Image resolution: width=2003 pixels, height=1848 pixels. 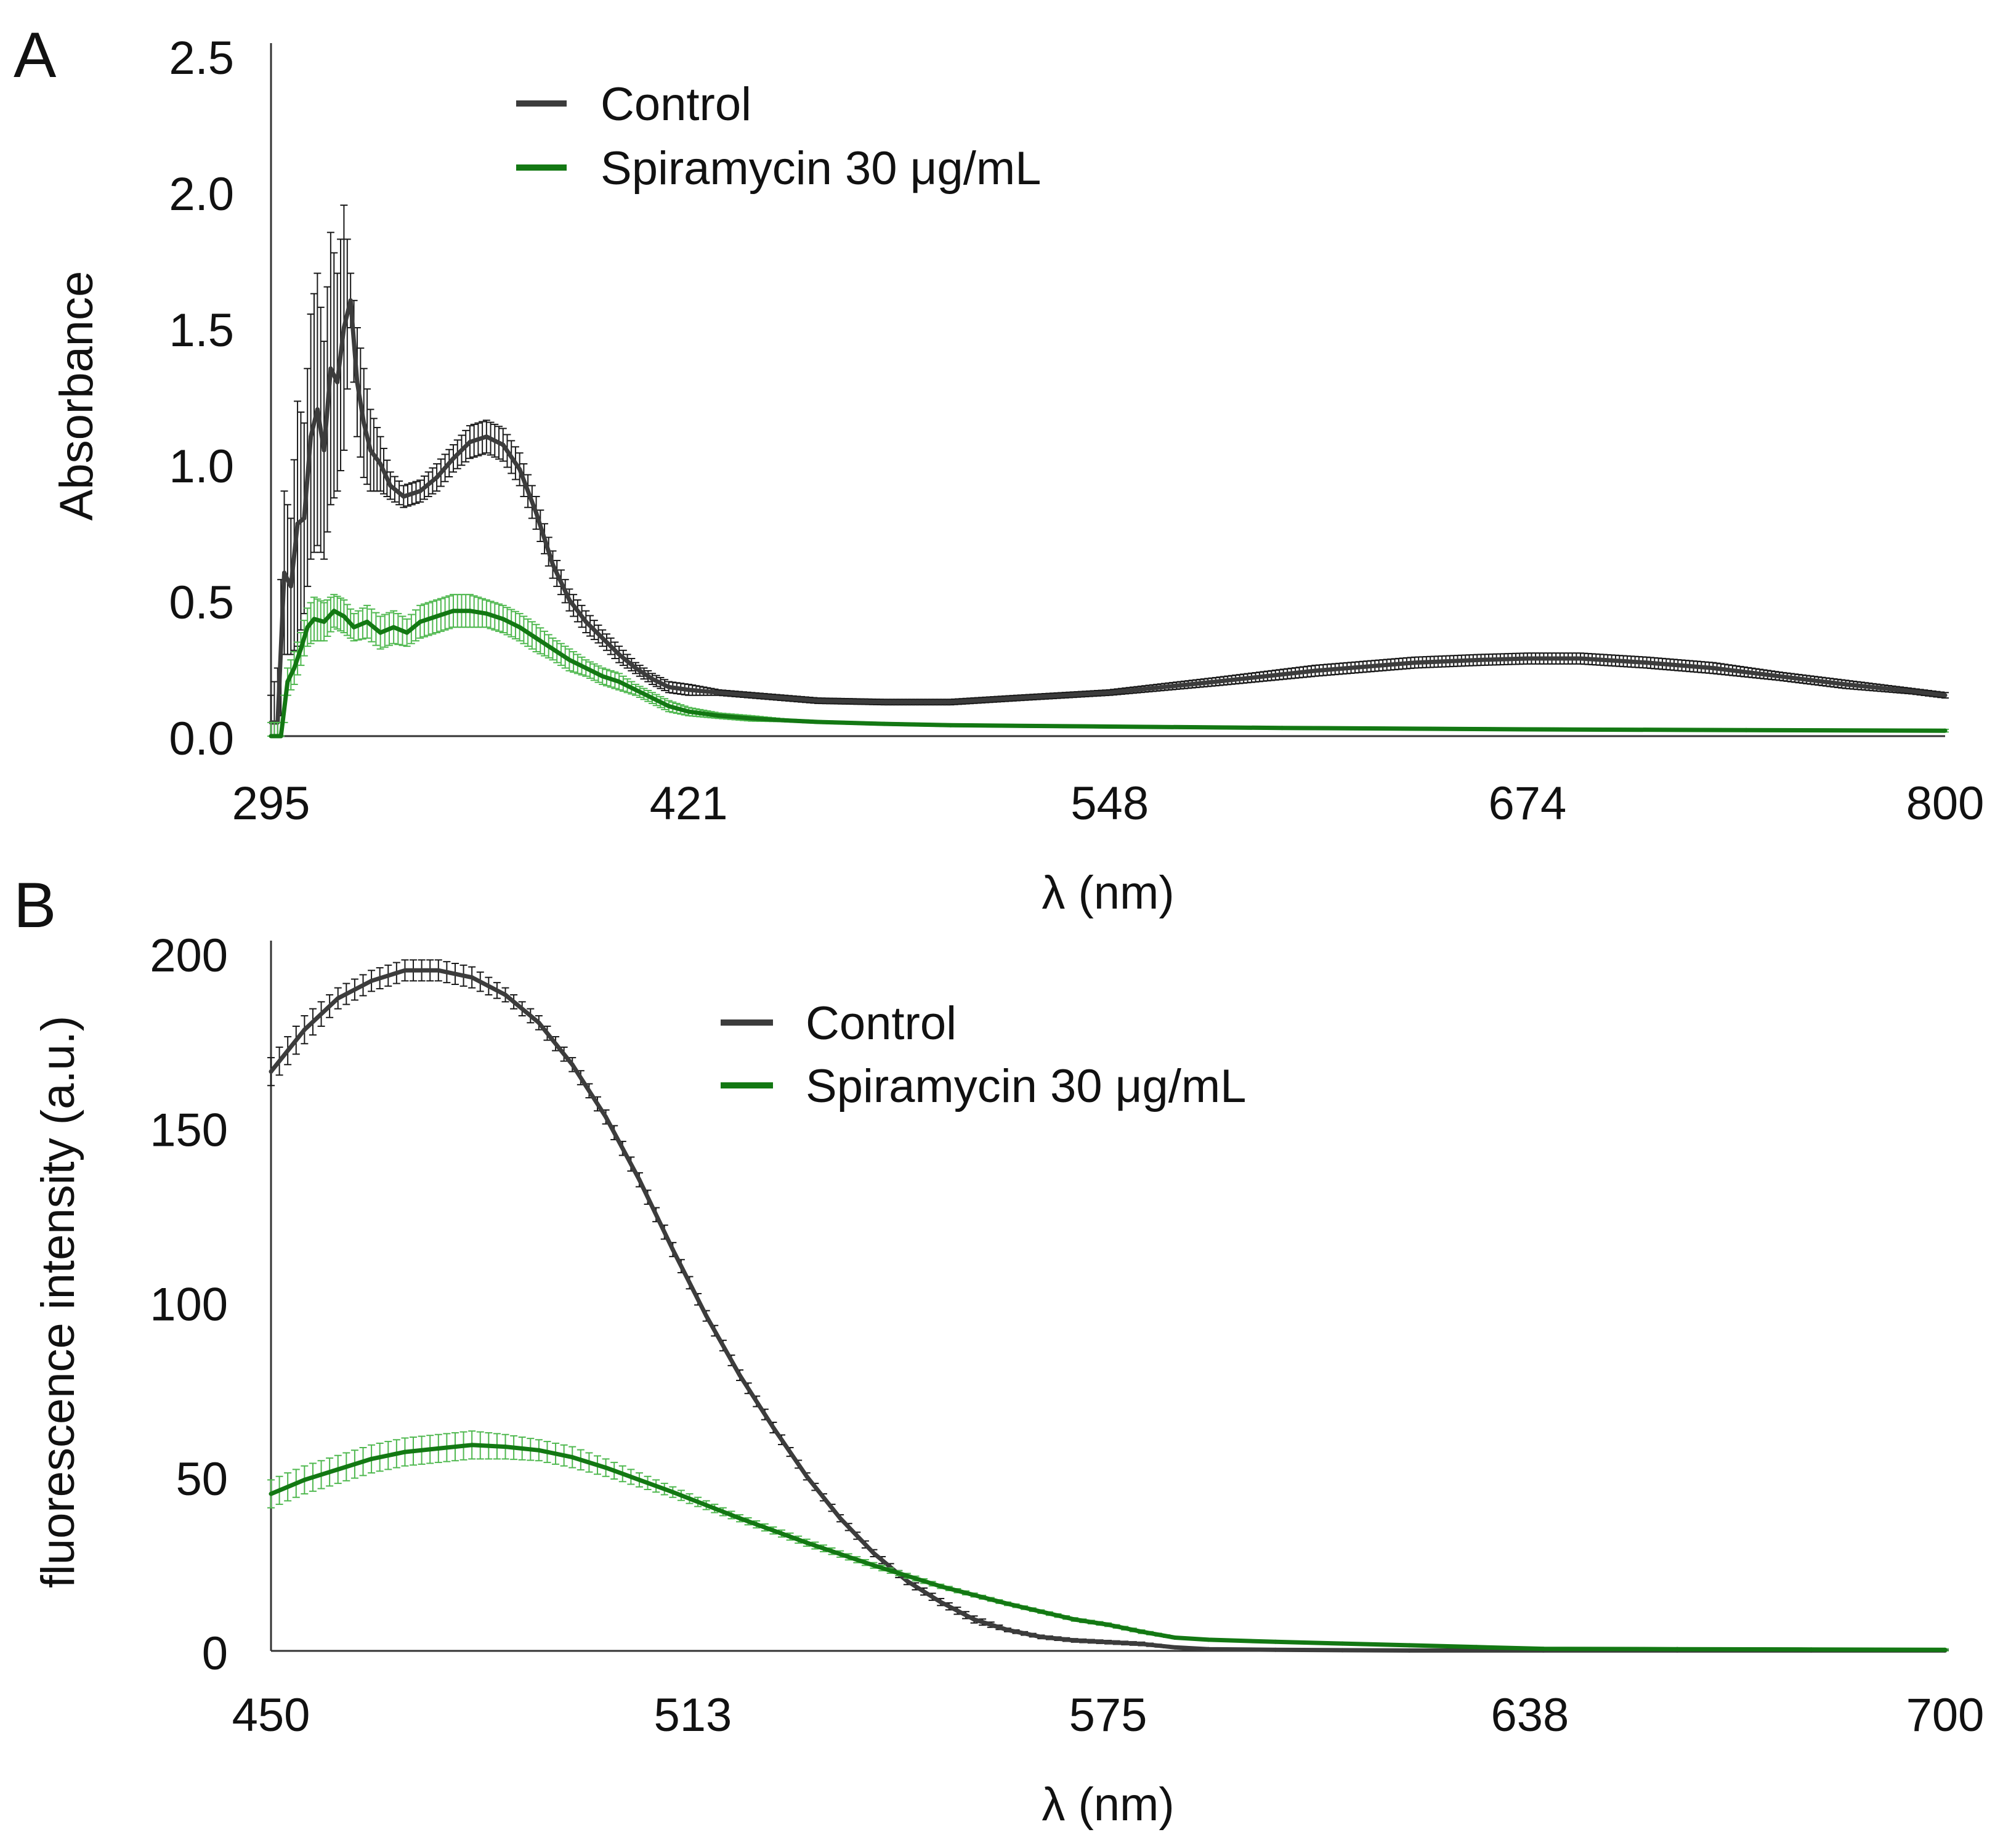 I want to click on legend: Control Spiramycin 30 μg/mL, so click(x=984, y=1054).